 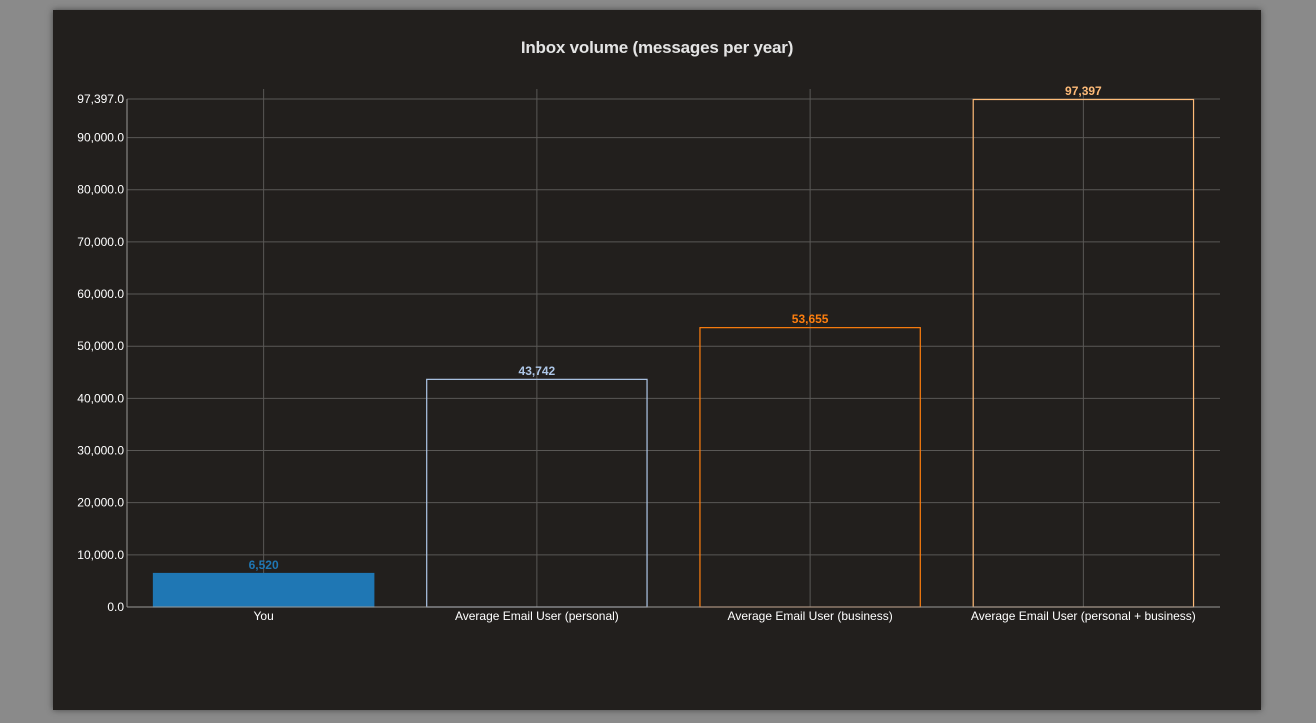 I want to click on y-tick-label: 60,000.0, so click(x=100, y=294).